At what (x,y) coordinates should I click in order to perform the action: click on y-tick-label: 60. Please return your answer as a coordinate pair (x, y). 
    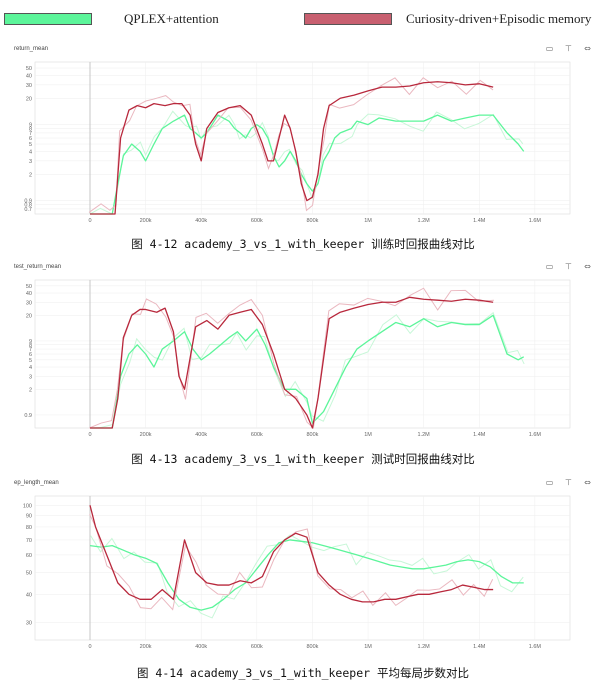
    Looking at the image, I should click on (29, 556).